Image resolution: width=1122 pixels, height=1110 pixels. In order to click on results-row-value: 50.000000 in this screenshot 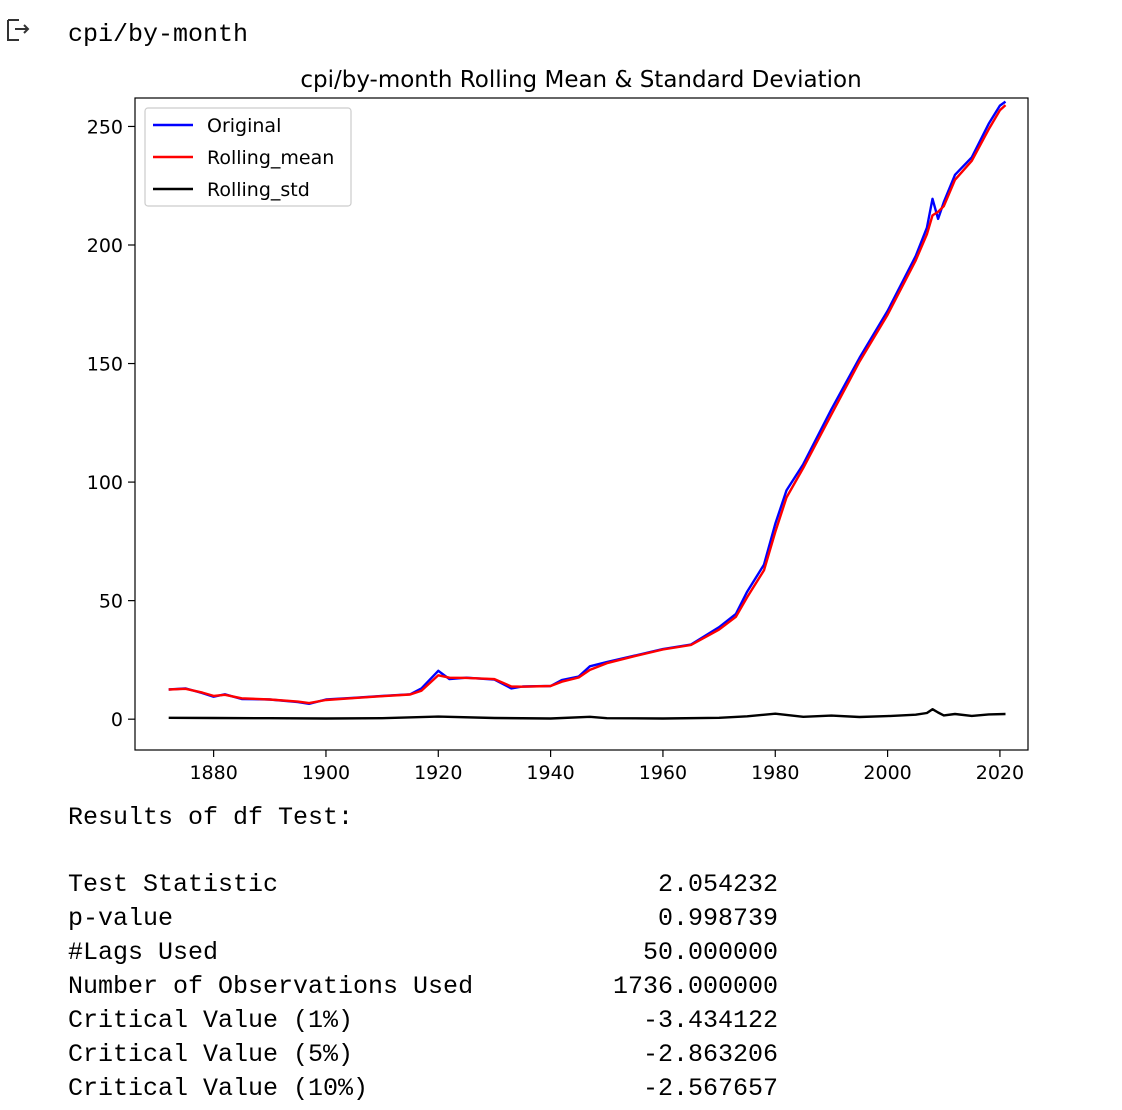, I will do `click(710, 952)`.